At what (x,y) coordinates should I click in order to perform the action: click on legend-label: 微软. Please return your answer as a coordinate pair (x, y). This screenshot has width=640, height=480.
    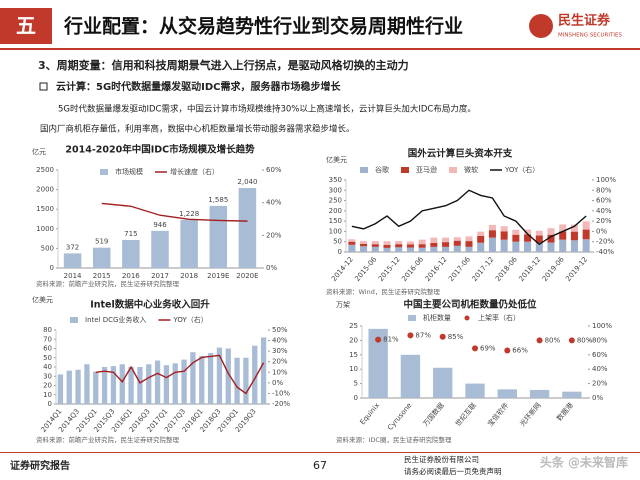
    Looking at the image, I should click on (471, 169).